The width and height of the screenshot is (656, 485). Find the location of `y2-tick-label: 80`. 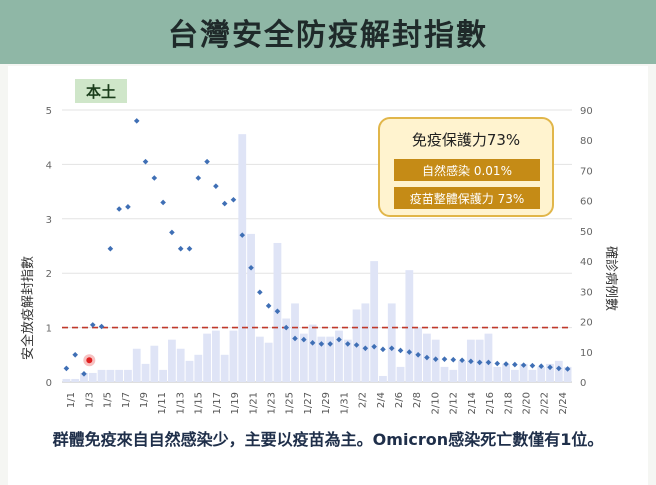

y2-tick-label: 80 is located at coordinates (586, 141).